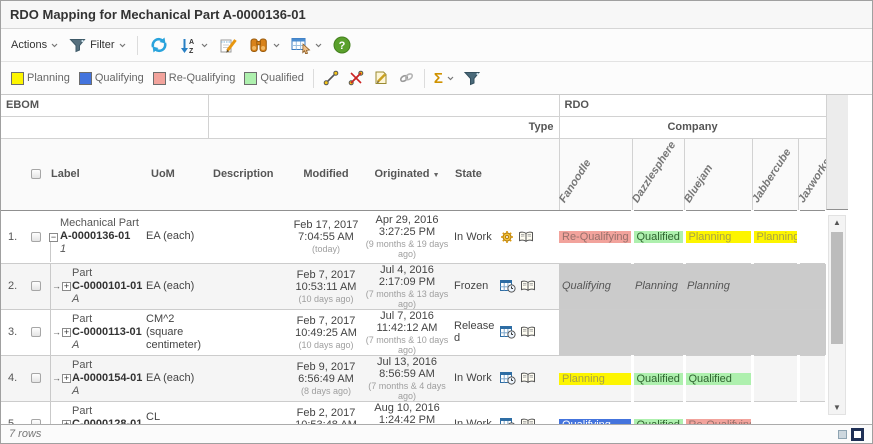 The image size is (873, 444). I want to click on rdo-cell-bluejam: Qualified, so click(719, 378).